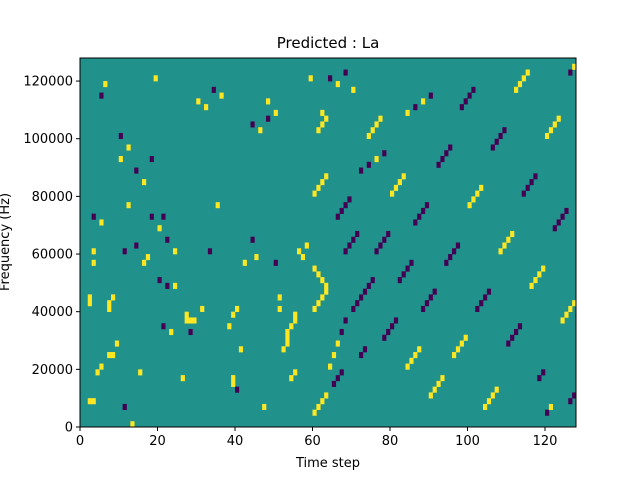 The width and height of the screenshot is (640, 480). I want to click on y-axis-ticks: 0 20000 40000 60000 80000 100000 120000, so click(51, 255).